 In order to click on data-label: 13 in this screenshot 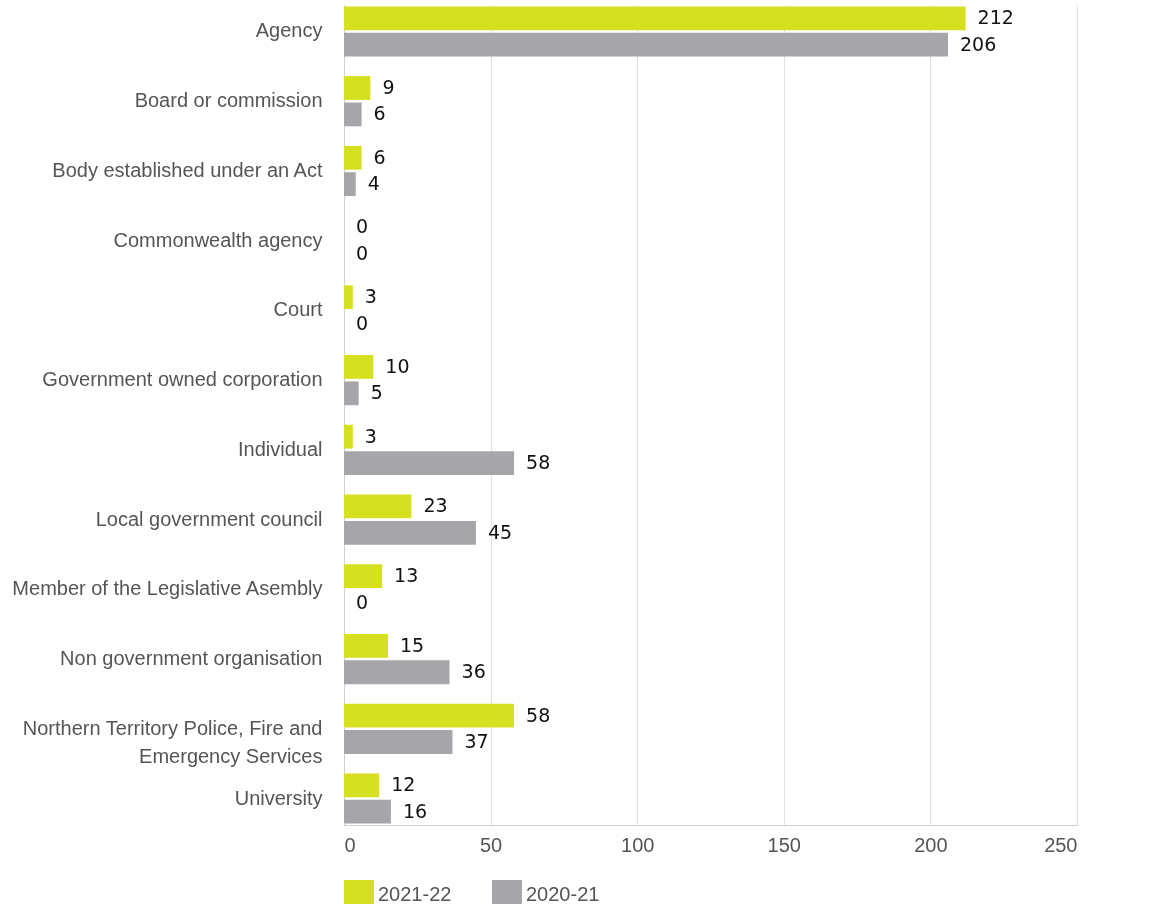, I will do `click(406, 575)`.